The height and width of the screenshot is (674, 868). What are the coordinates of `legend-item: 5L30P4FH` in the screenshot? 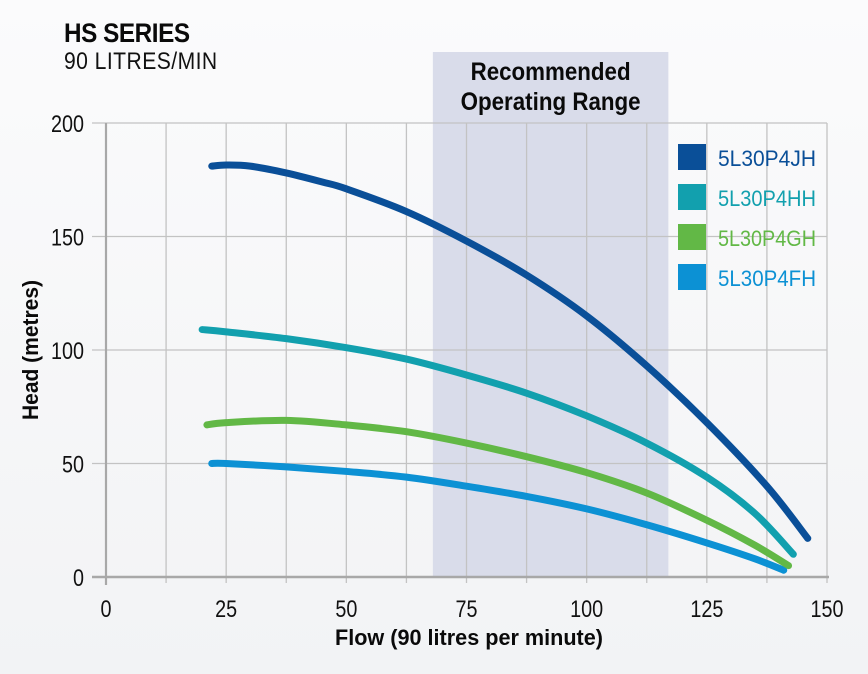 It's located at (747, 277).